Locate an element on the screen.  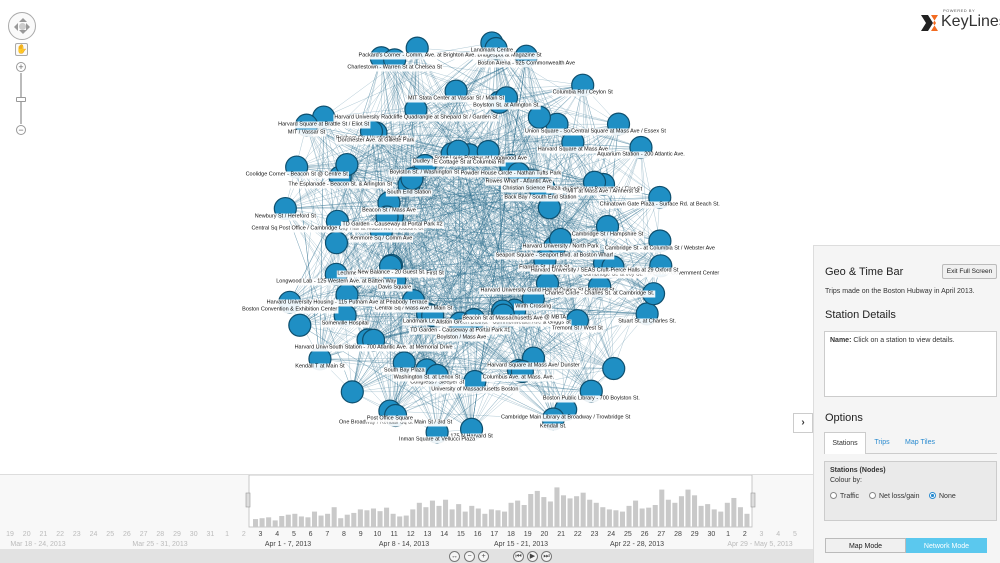
station-label: TD Garden - Causeway at Portal Park #2 is located at coordinates (392, 225).